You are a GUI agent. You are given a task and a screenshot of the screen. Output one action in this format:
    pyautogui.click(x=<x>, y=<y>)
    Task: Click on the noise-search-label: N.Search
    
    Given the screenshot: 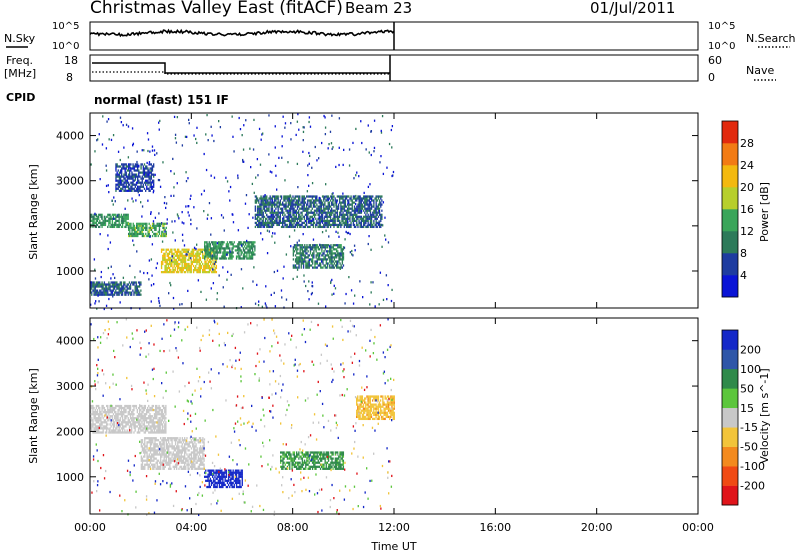 What is the action you would take?
    pyautogui.click(x=771, y=38)
    